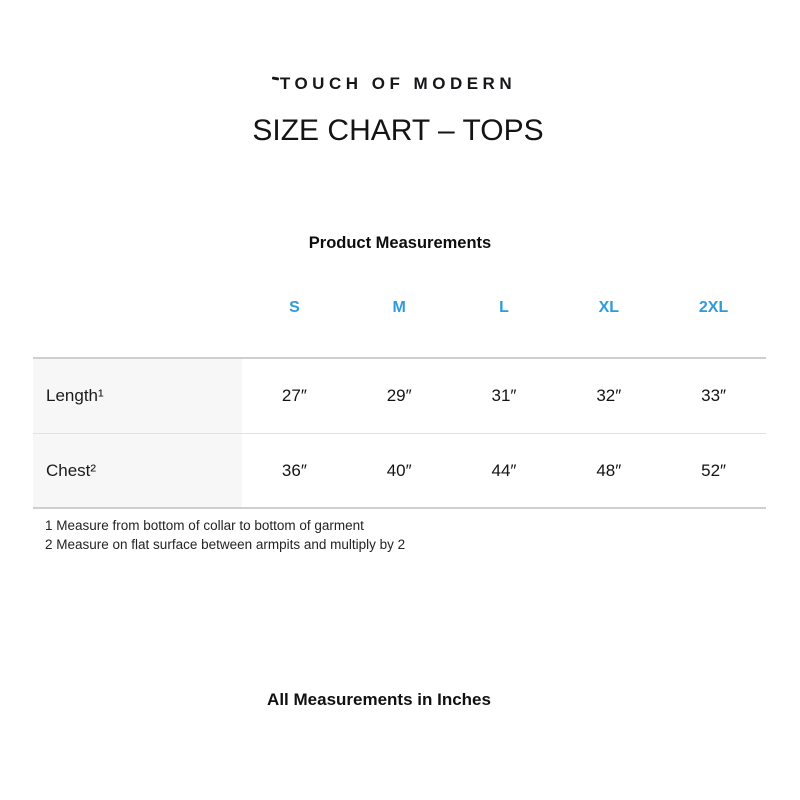 Image resolution: width=800 pixels, height=800 pixels. Describe the element at coordinates (398, 130) in the screenshot. I see `page-title: SIZE CHART – TOPS` at that location.